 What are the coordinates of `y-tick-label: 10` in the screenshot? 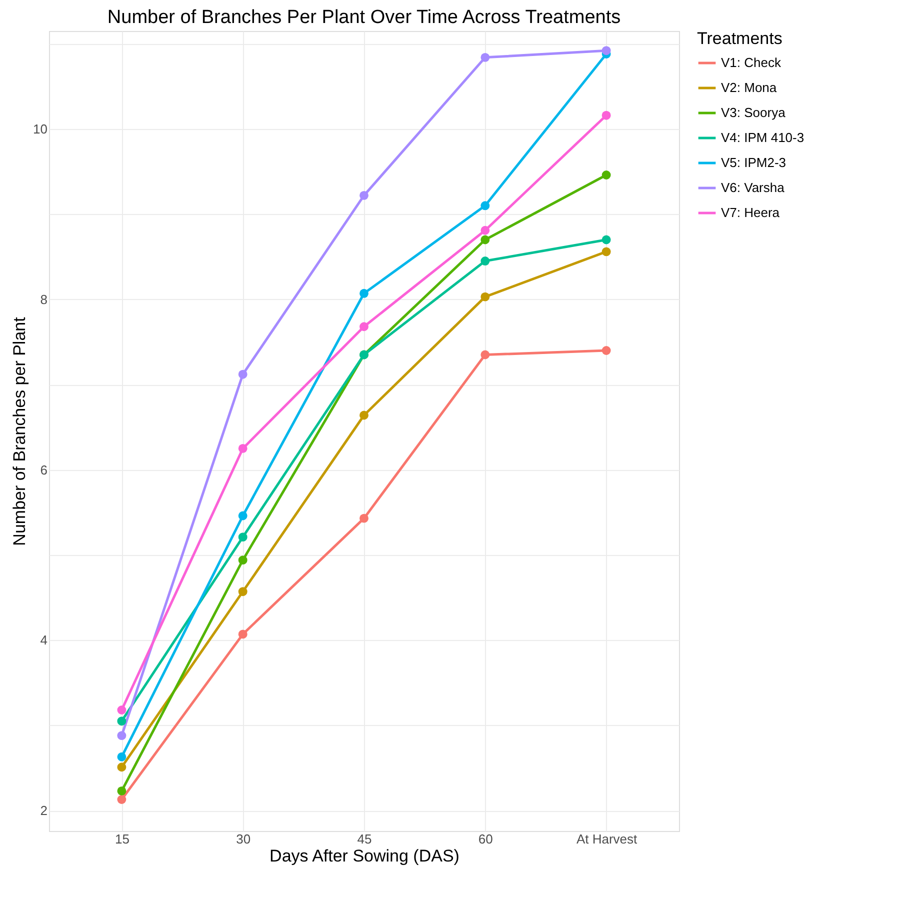 It's located at (40, 128).